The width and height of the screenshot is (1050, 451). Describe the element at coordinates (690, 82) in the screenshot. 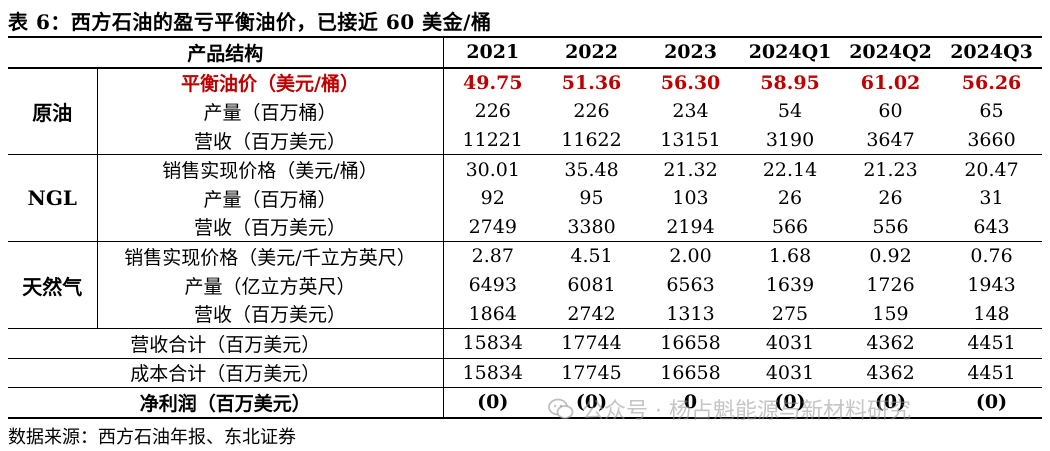

I see `cell: 56.30` at that location.